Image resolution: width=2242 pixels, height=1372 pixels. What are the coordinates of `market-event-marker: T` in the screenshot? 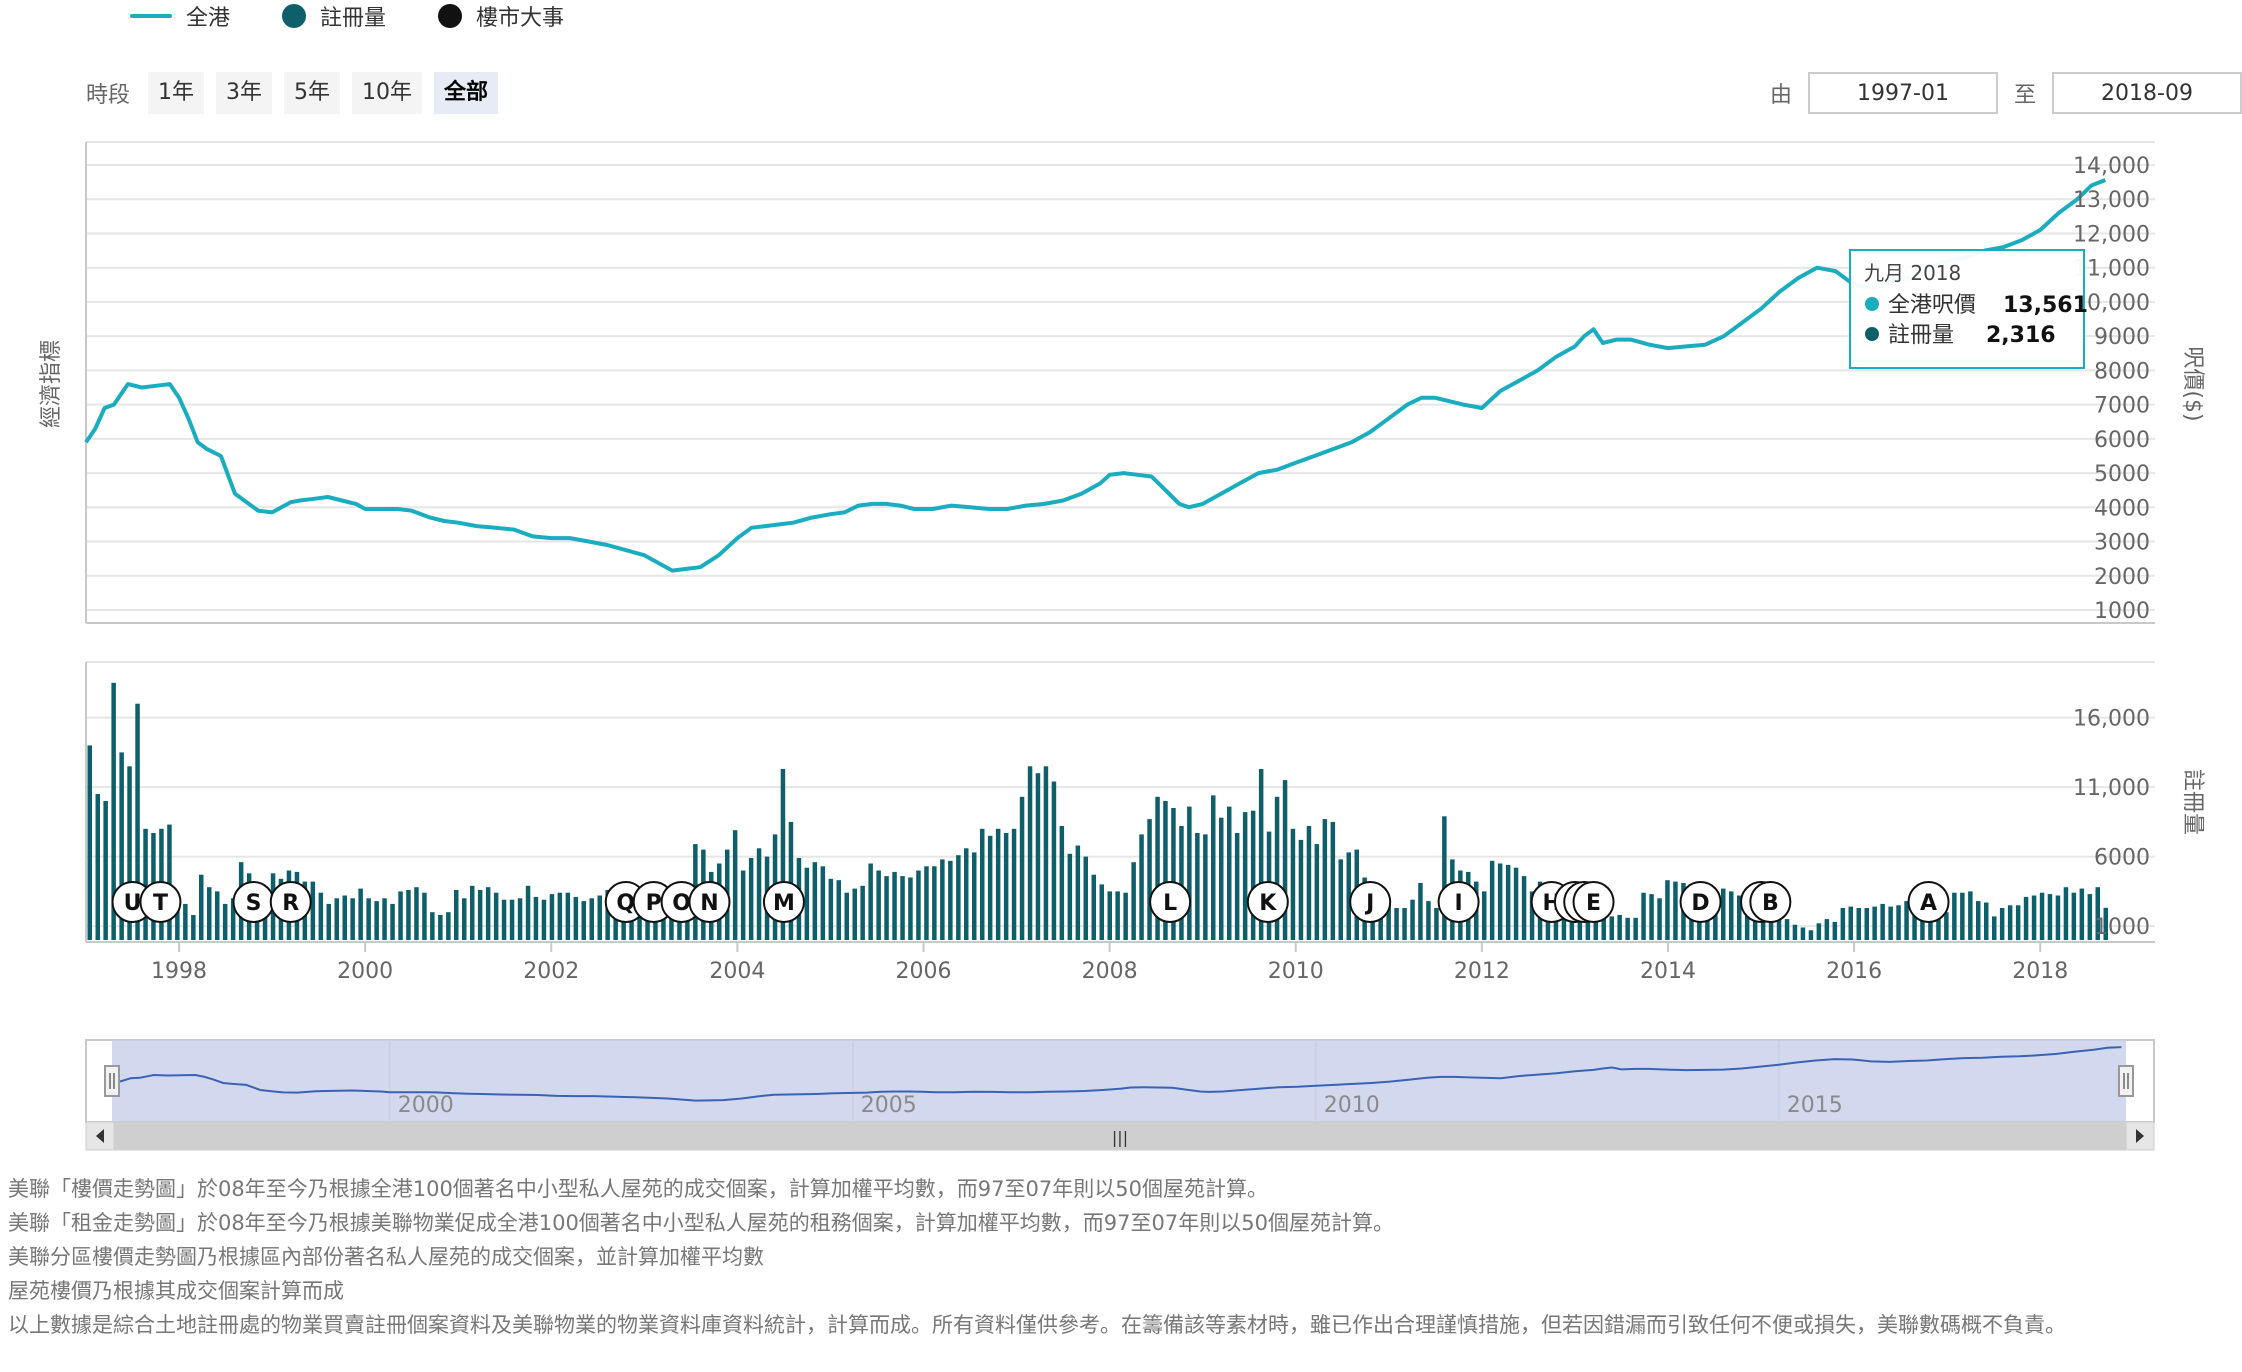 It's located at (160, 902).